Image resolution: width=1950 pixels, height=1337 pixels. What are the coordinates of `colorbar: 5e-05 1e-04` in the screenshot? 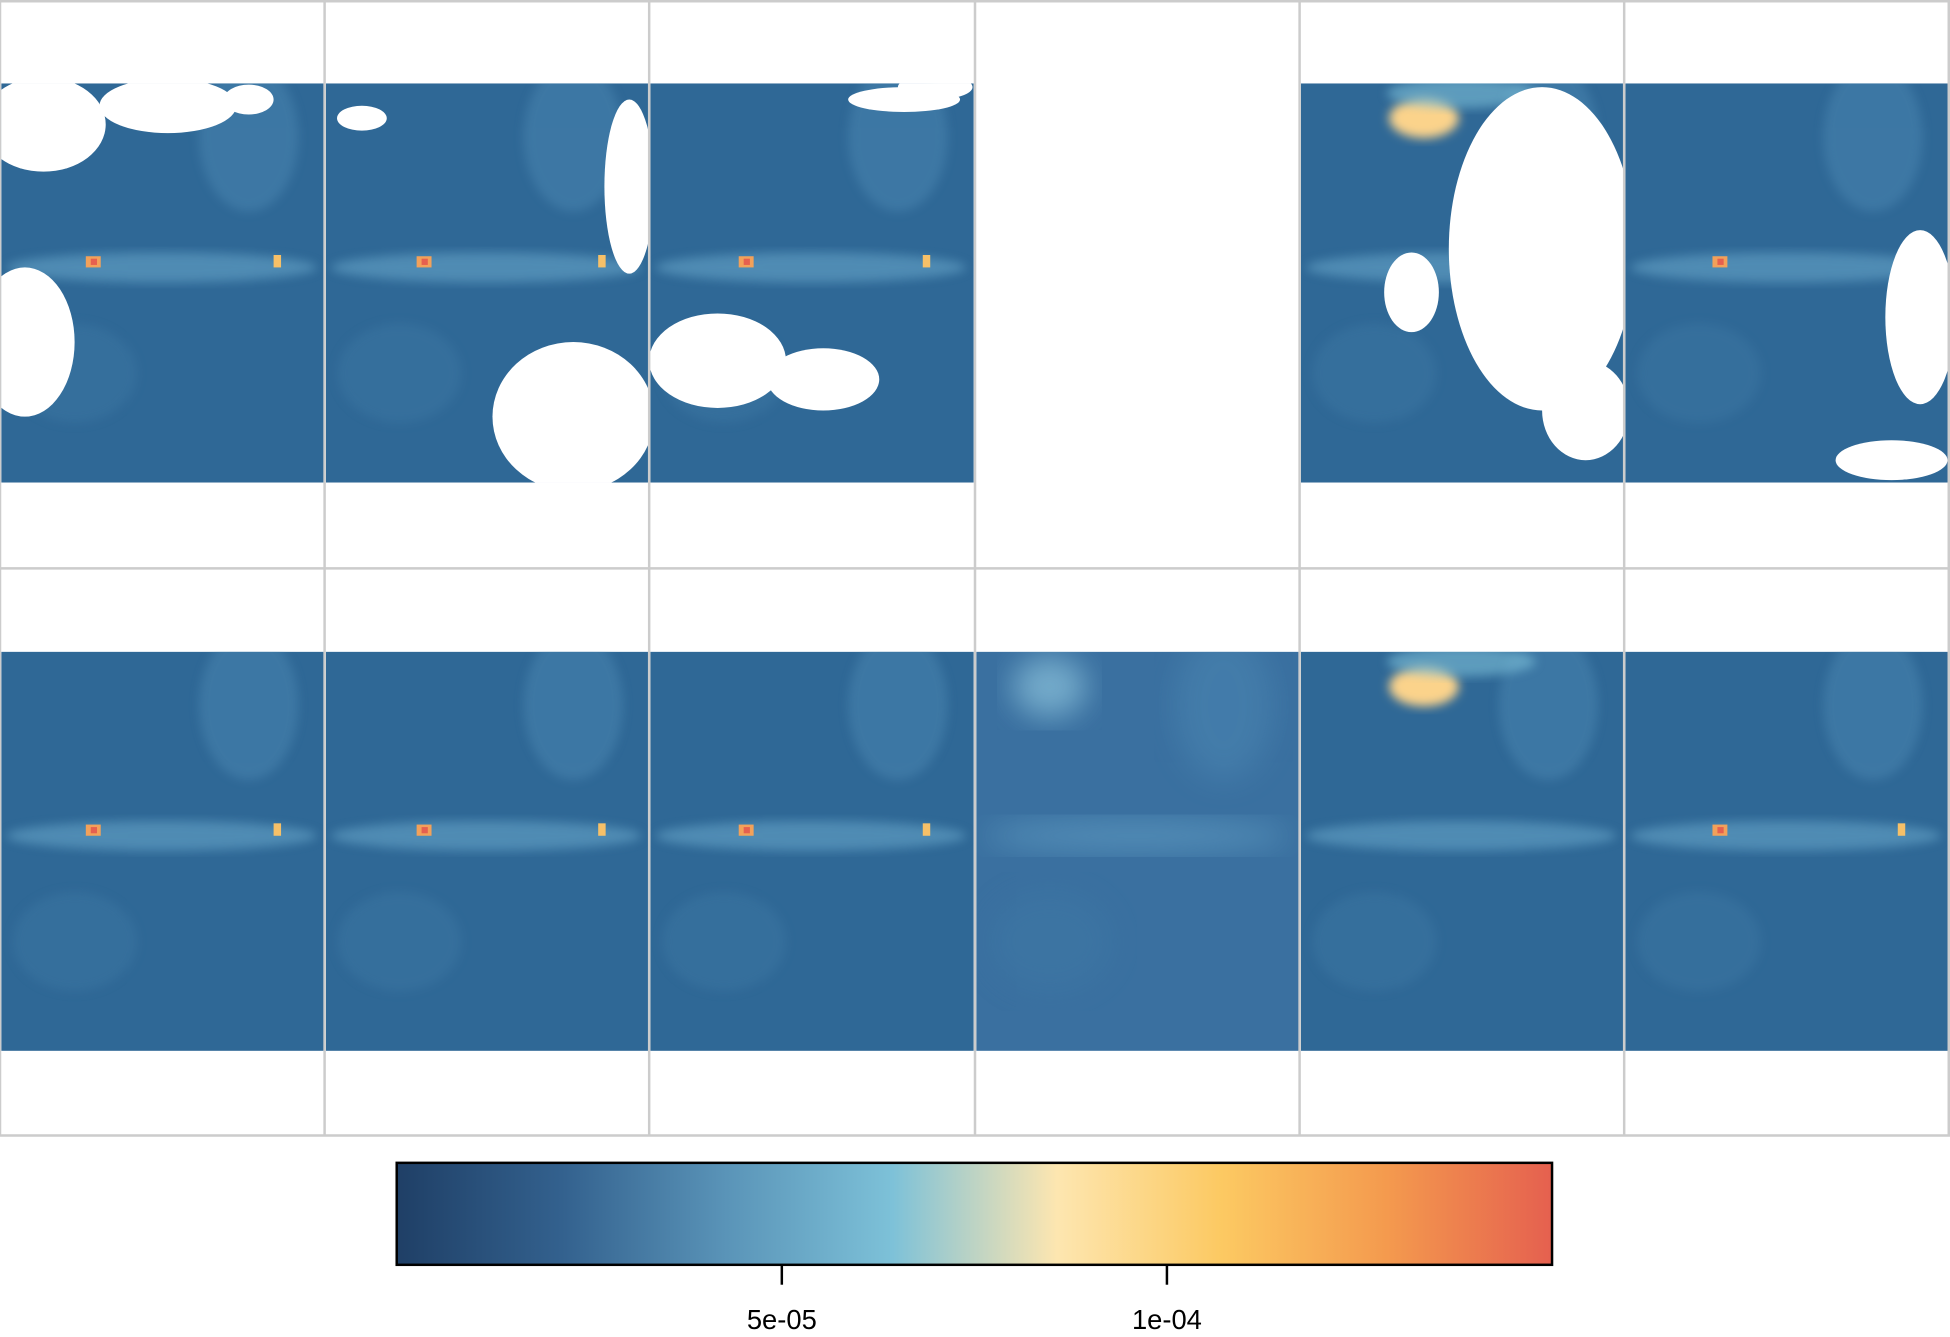 It's located at (974, 1248).